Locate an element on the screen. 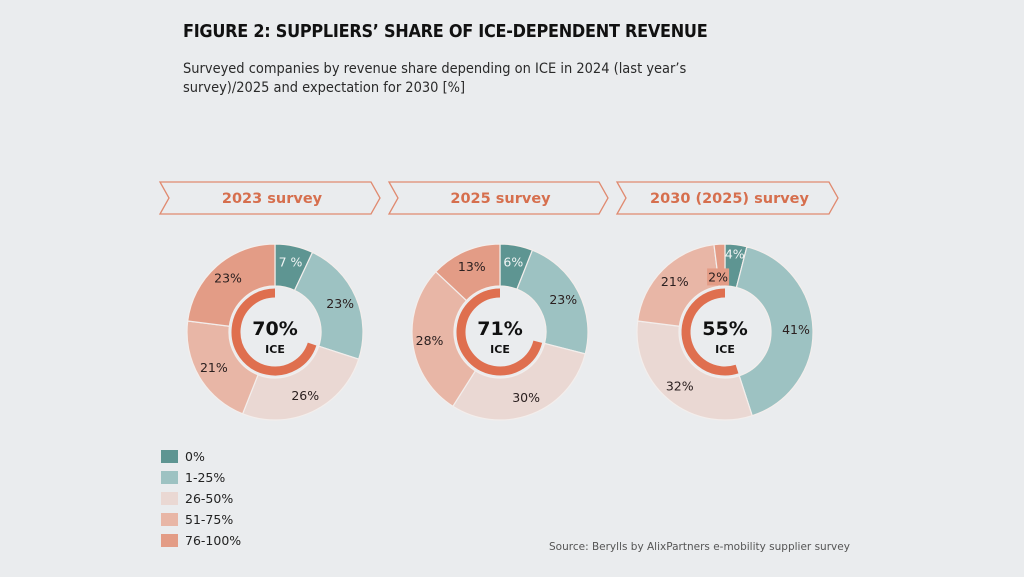  segment-value-label: 30% is located at coordinates (526, 397).